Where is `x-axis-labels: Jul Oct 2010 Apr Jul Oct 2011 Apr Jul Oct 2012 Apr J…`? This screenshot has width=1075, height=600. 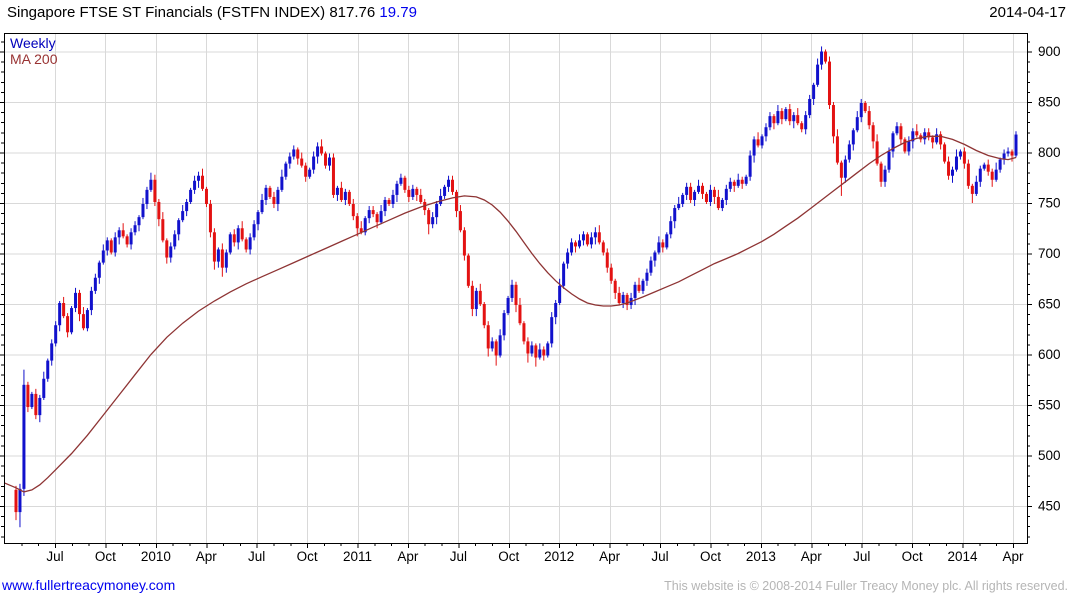 x-axis-labels: Jul Oct 2010 Apr Jul Oct 2011 Apr Jul Oct 2012 Apr J… is located at coordinates (535, 556).